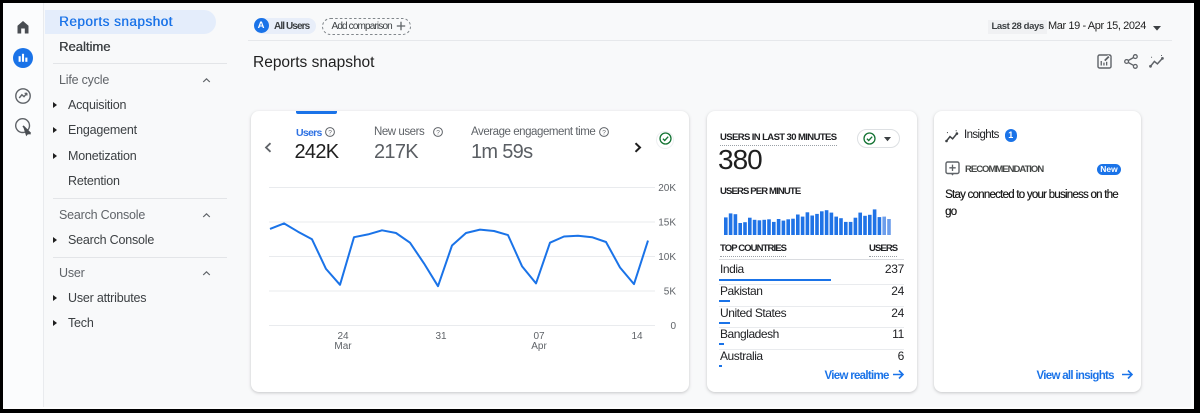 The image size is (1200, 413). I want to click on svg-text: 31, so click(441, 336).